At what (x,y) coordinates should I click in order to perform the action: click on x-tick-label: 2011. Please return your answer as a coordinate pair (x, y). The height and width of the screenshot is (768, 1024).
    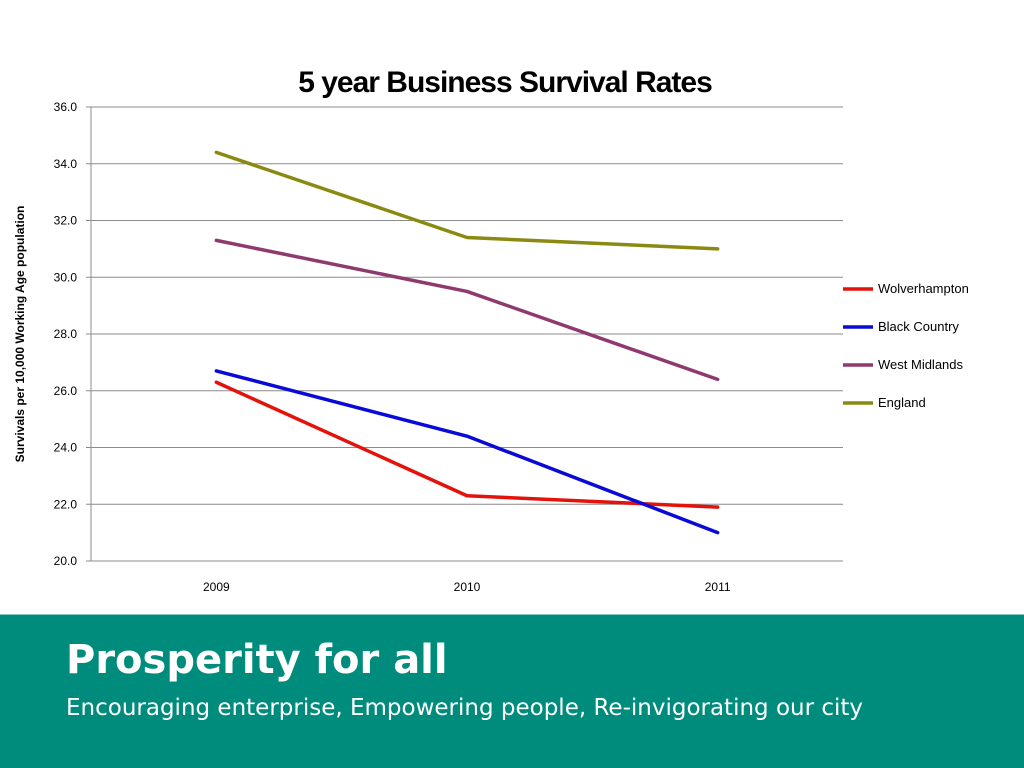
    Looking at the image, I should click on (718, 587).